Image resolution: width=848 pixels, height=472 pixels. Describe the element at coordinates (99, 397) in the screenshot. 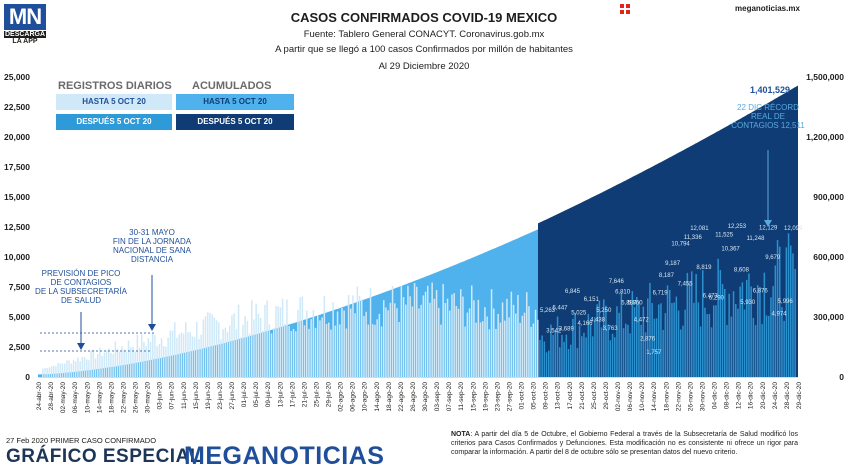

I see `x-tick-label: 14-may-20` at that location.